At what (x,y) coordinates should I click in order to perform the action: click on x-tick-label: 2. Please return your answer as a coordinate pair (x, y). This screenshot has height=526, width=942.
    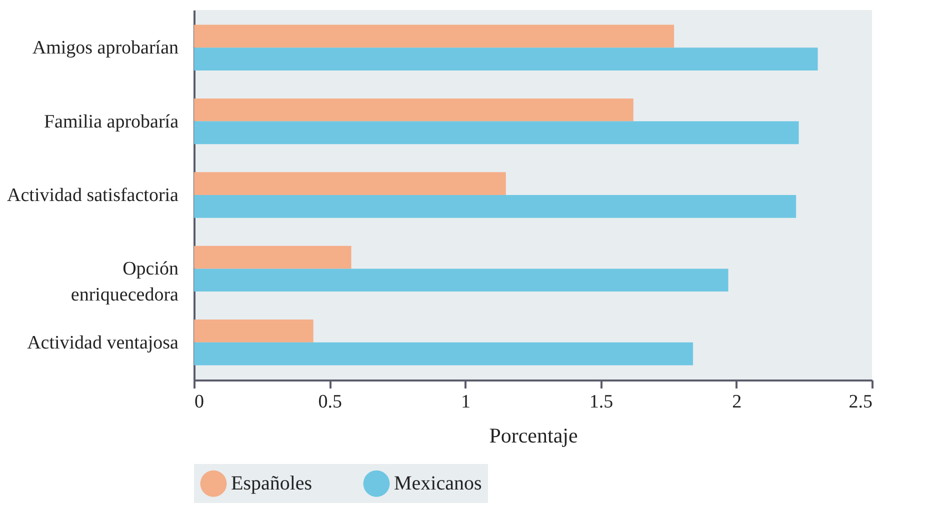
    Looking at the image, I should click on (737, 402).